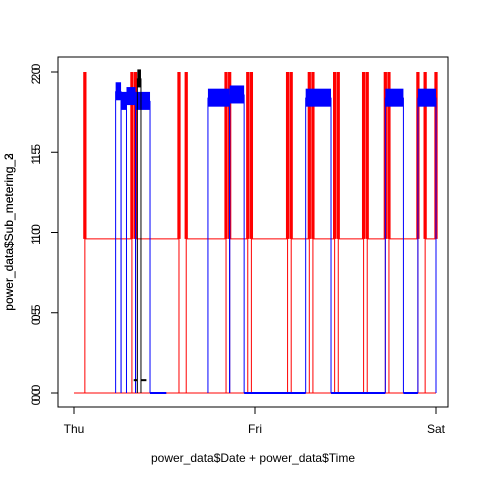 This screenshot has width=480, height=480. What do you see at coordinates (36, 236) in the screenshot?
I see `y-tick-label-overlay: 1.0` at bounding box center [36, 236].